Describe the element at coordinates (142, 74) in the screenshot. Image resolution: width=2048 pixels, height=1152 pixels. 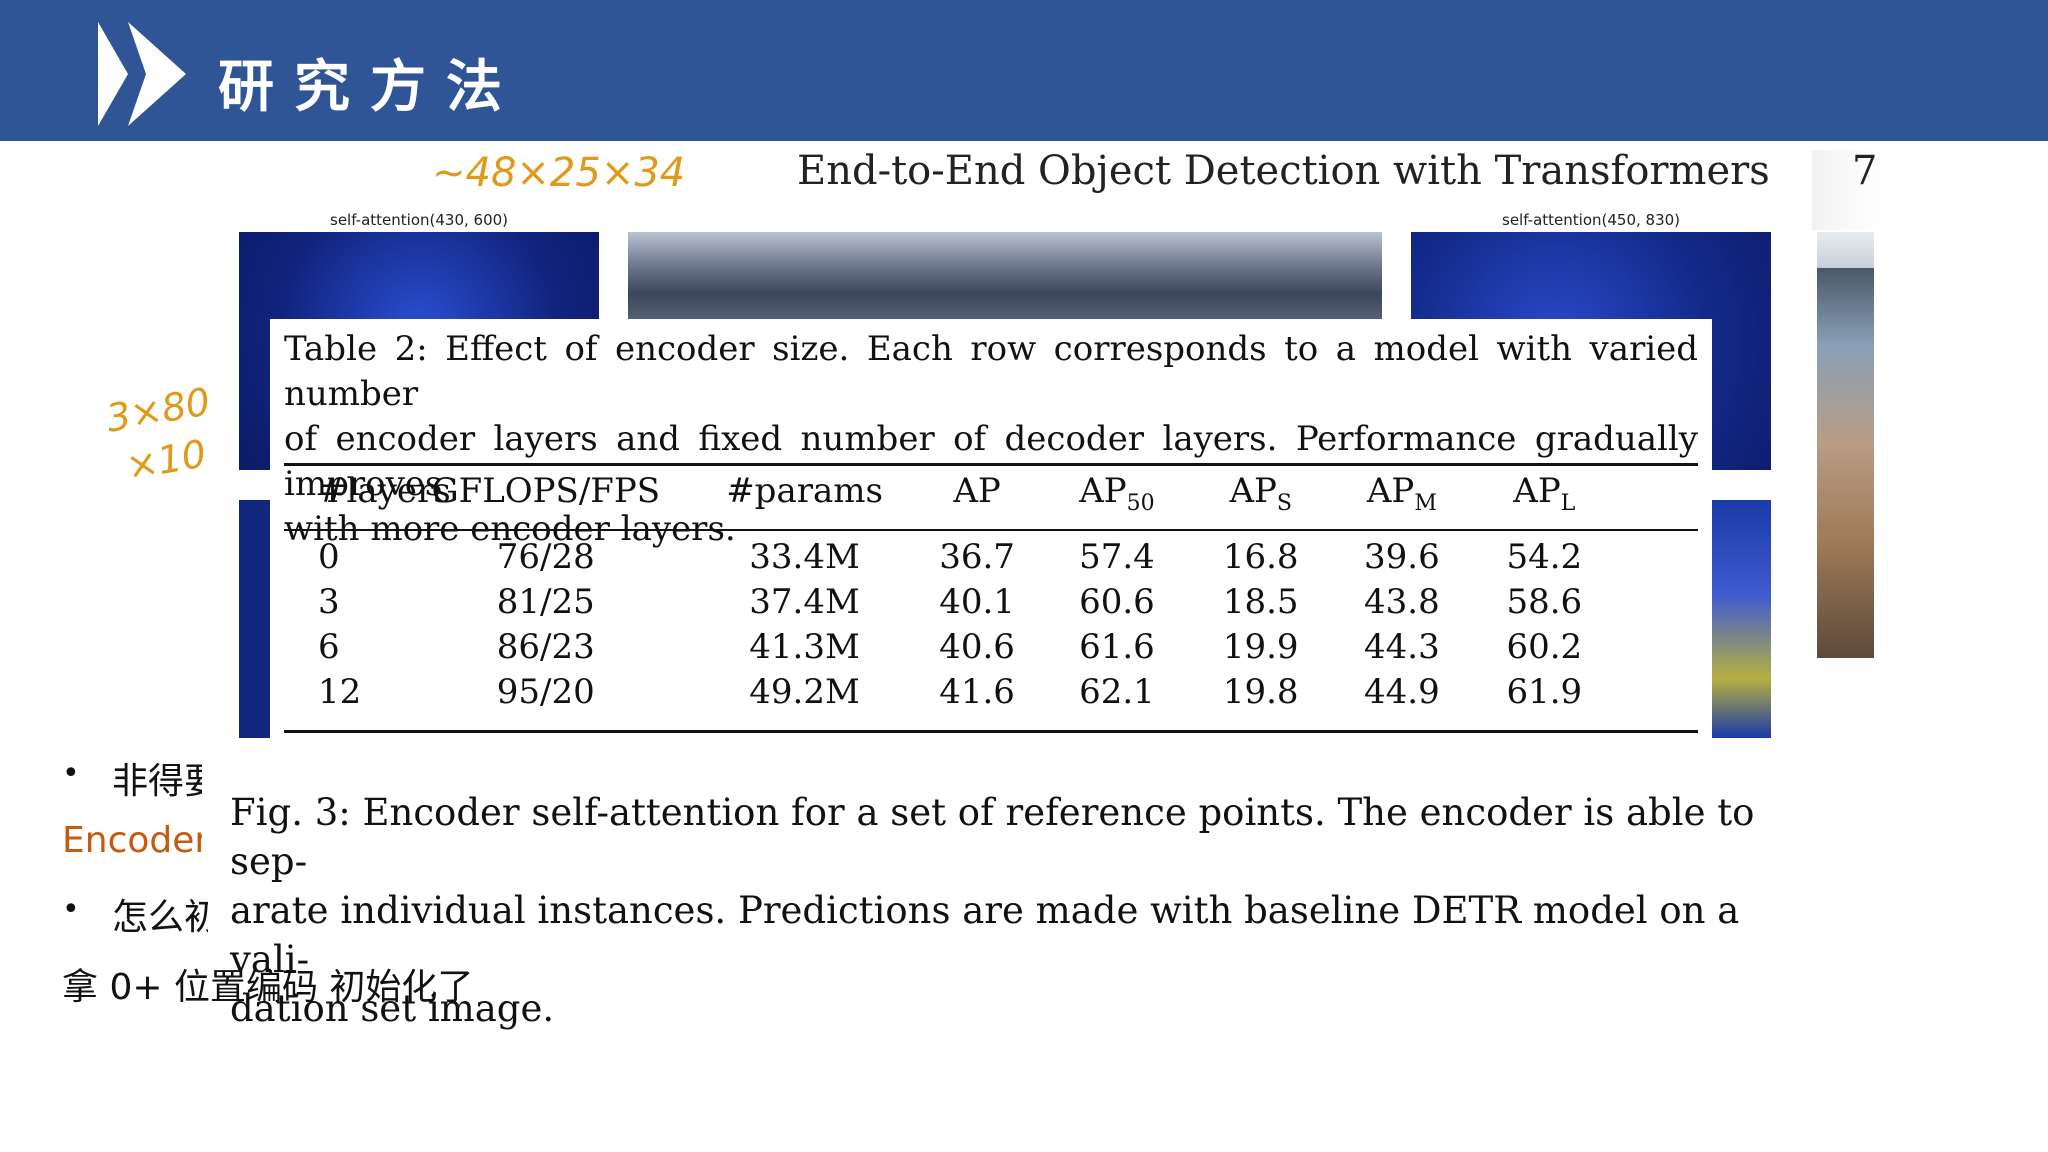
I see `double-chevron-icon` at that location.